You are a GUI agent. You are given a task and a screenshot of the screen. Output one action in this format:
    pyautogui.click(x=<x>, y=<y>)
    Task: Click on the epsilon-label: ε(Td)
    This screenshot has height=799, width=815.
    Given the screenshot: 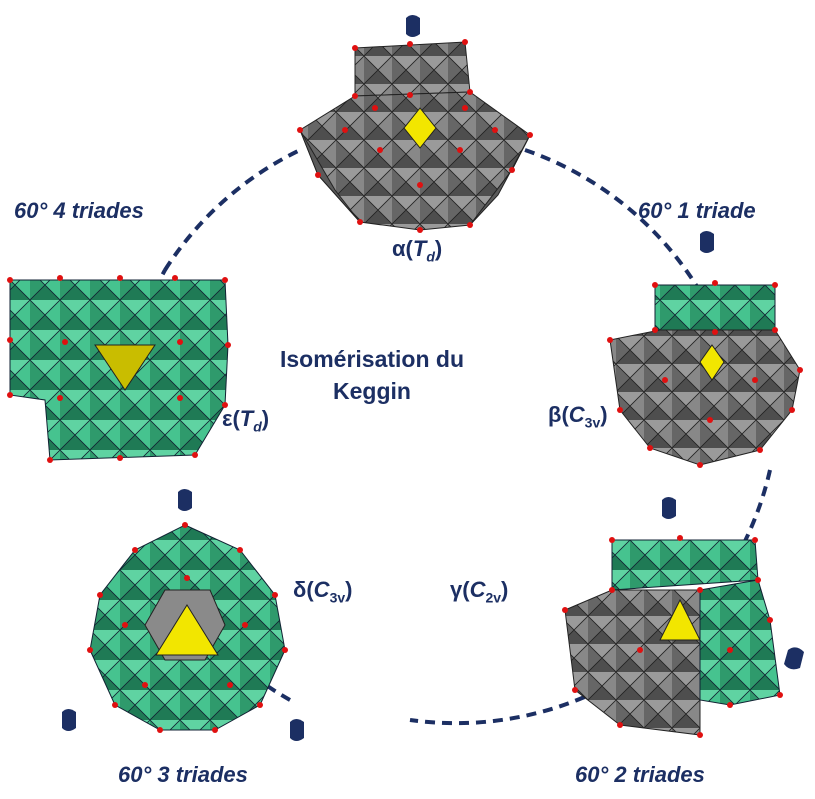 What is the action you would take?
    pyautogui.click(x=246, y=420)
    